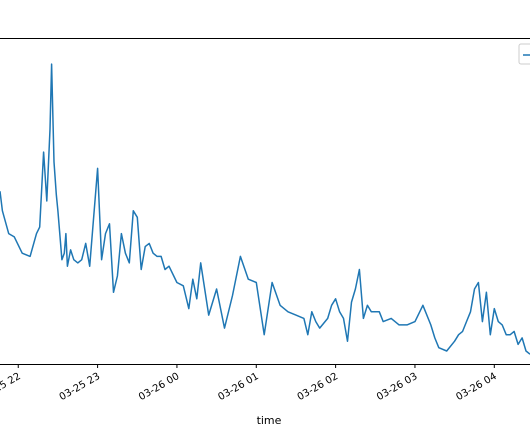 Image resolution: width=530 pixels, height=443 pixels. Describe the element at coordinates (397, 387) in the screenshot. I see `x-tick-label: 03-26 03` at that location.